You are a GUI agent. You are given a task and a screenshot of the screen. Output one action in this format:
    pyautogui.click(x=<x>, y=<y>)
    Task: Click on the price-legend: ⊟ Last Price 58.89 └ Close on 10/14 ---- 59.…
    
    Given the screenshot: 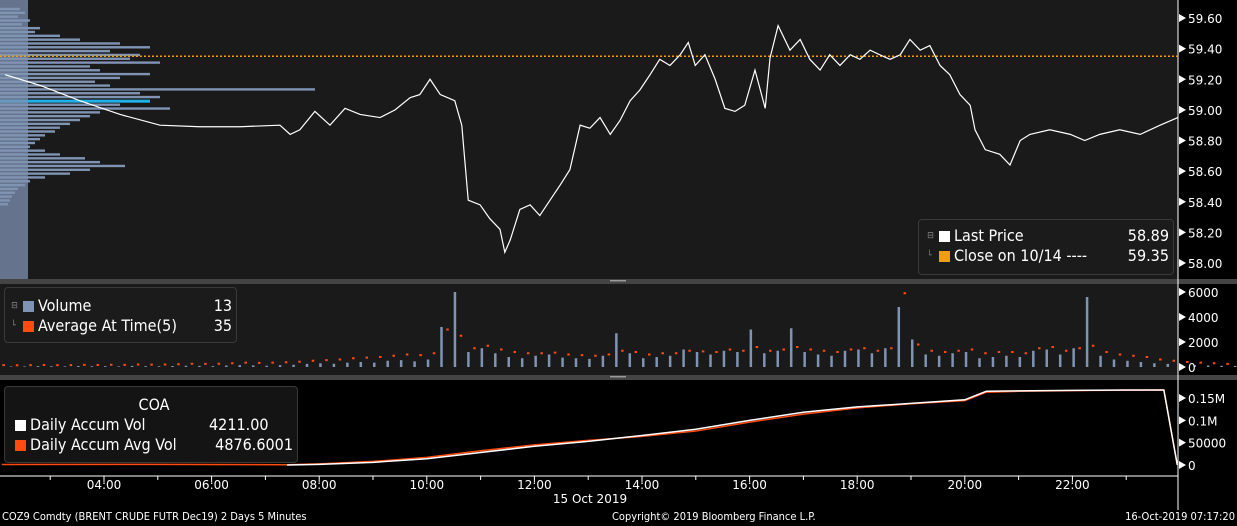 What is the action you would take?
    pyautogui.click(x=1046, y=247)
    